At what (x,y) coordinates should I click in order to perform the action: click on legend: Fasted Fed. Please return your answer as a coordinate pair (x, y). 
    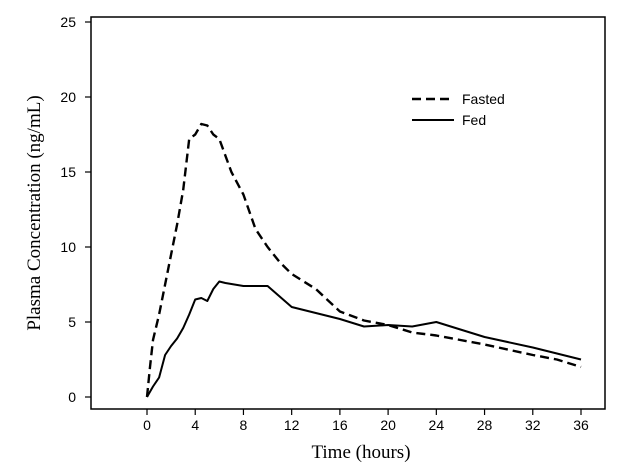
    Looking at the image, I should click on (458, 109).